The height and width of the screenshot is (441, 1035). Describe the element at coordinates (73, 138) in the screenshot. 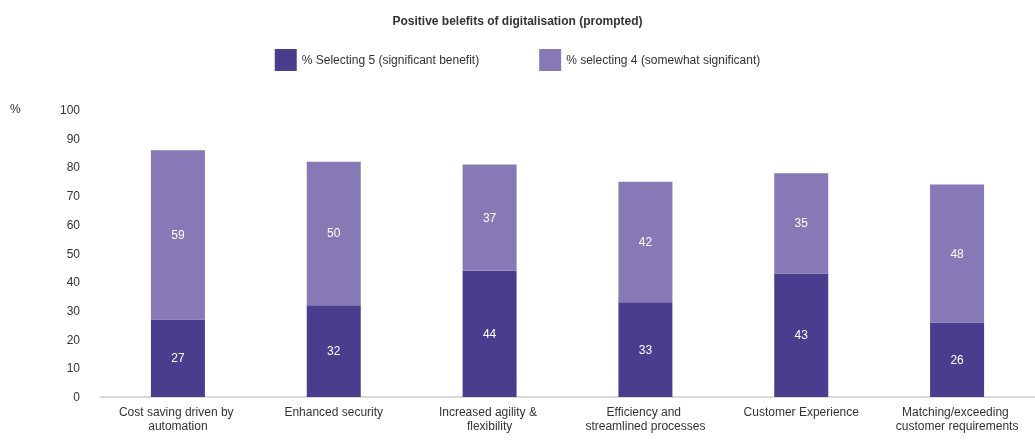

I see `y-tick-label: 90` at that location.